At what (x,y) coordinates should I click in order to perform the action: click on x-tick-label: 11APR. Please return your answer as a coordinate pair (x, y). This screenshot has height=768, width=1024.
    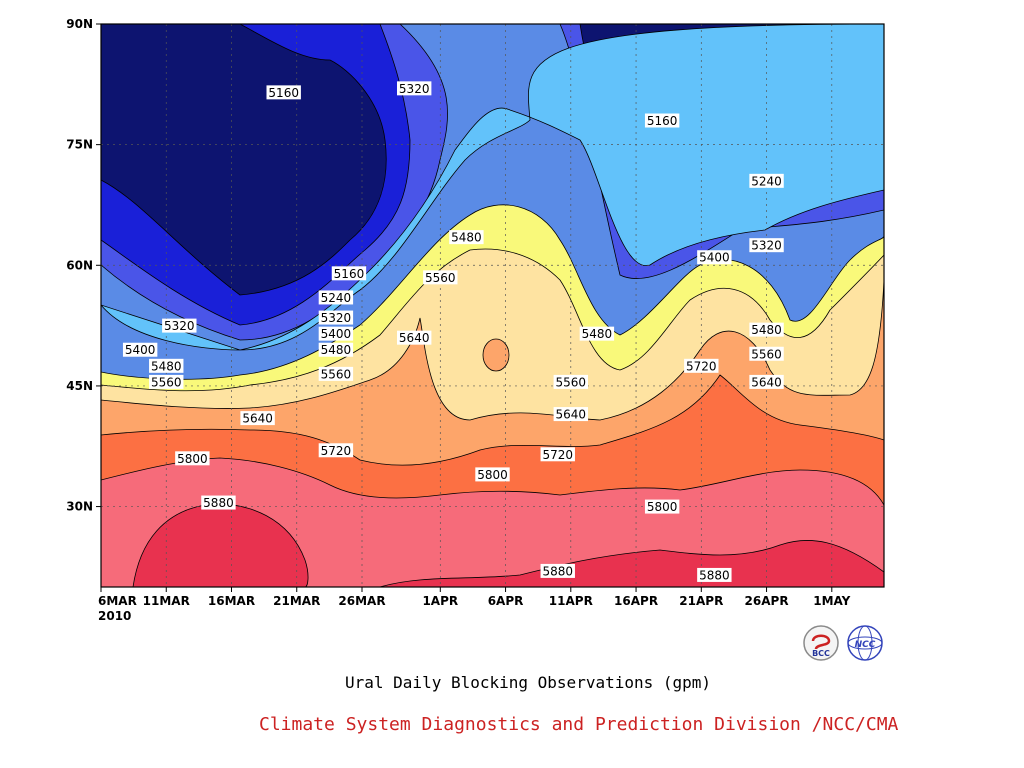
    Looking at the image, I should click on (571, 601).